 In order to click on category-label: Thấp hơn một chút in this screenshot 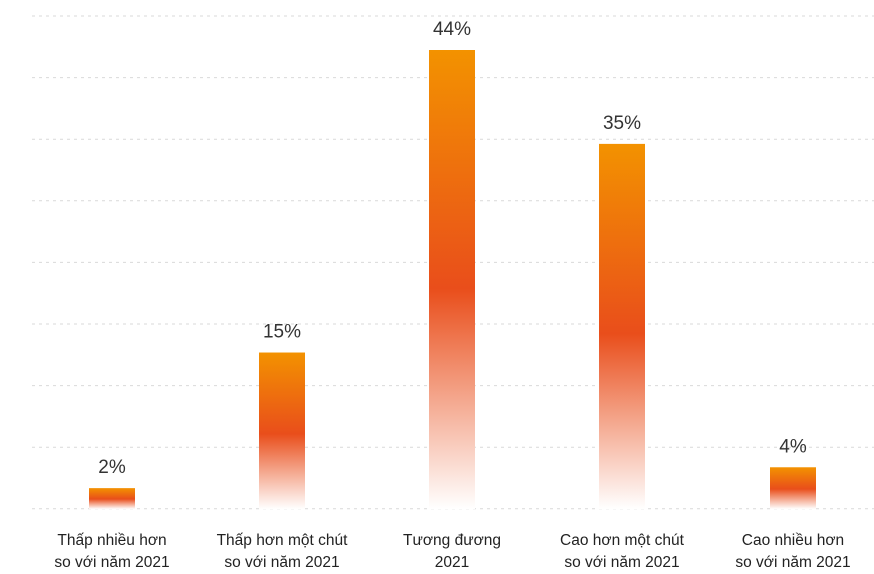, I will do `click(282, 540)`.